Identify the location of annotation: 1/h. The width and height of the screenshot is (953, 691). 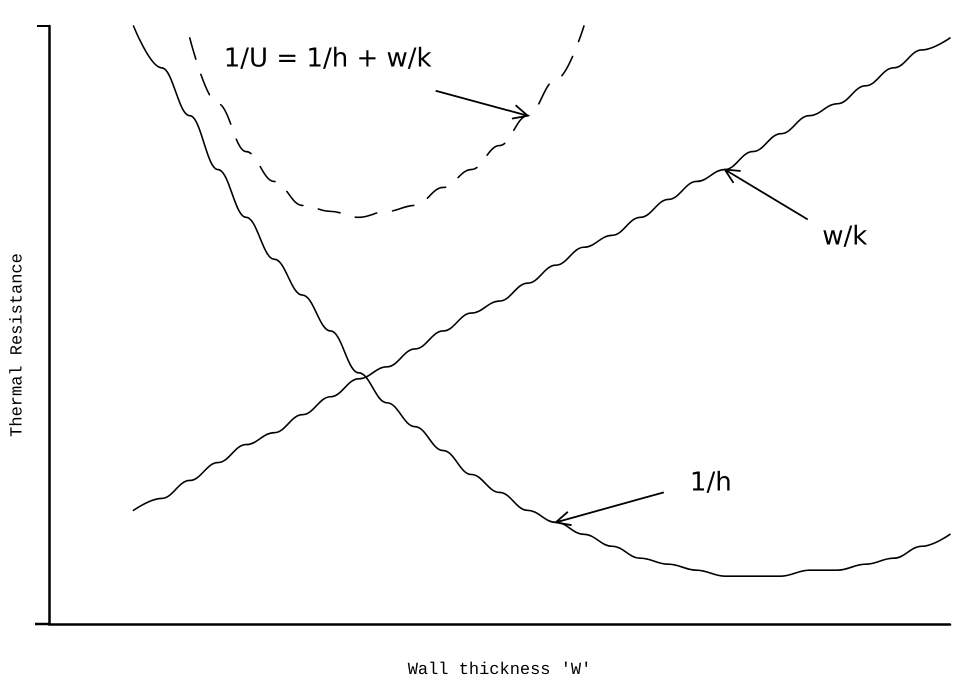
(711, 482).